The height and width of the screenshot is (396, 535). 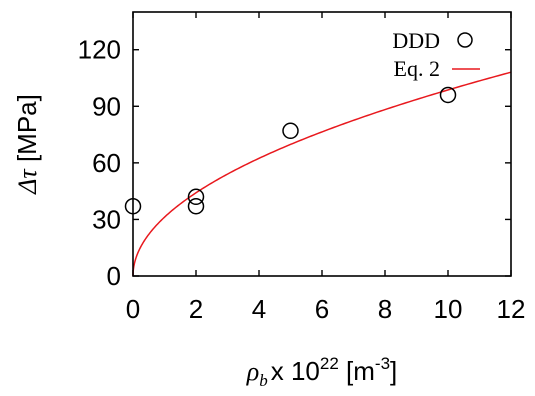 I want to click on x-axis-unit-close: ], so click(x=393, y=371).